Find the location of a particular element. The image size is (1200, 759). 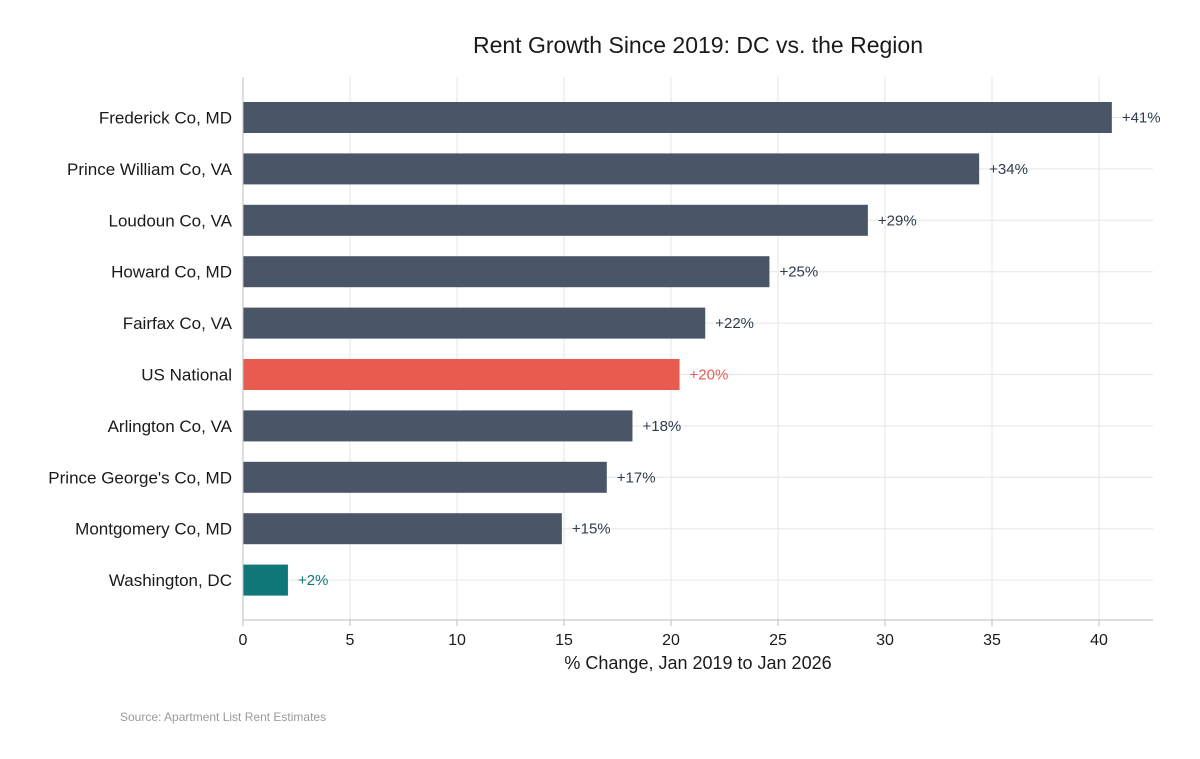

x-tick-label: 30 is located at coordinates (885, 640).